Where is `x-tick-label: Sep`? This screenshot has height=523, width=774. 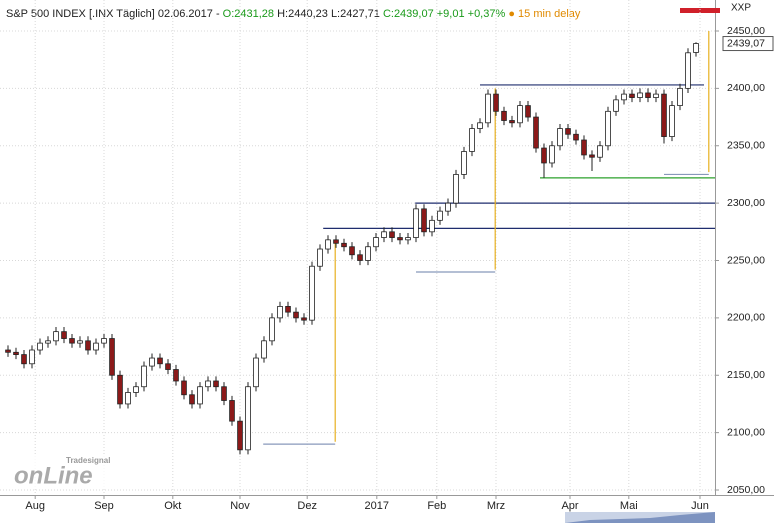
x-tick-label: Sep is located at coordinates (104, 506).